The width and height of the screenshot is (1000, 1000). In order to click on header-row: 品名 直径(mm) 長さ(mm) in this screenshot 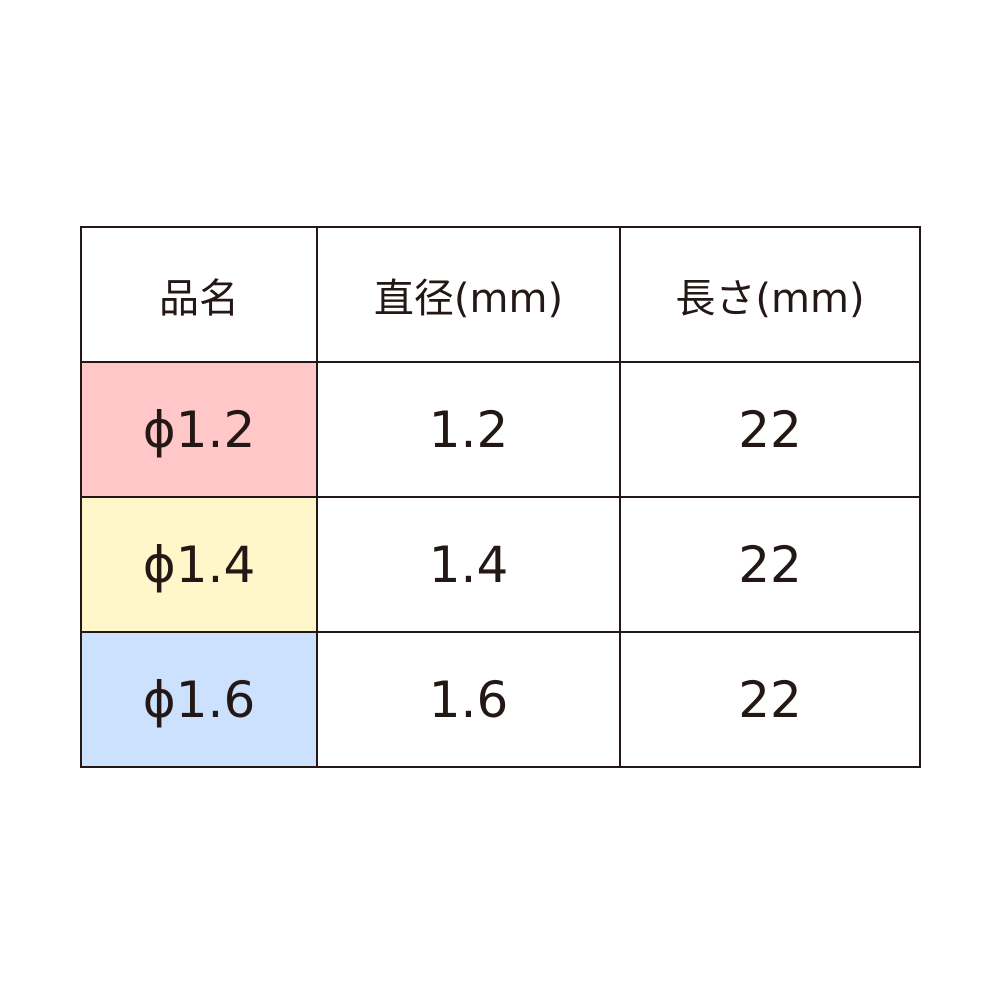, I will do `click(500, 294)`.